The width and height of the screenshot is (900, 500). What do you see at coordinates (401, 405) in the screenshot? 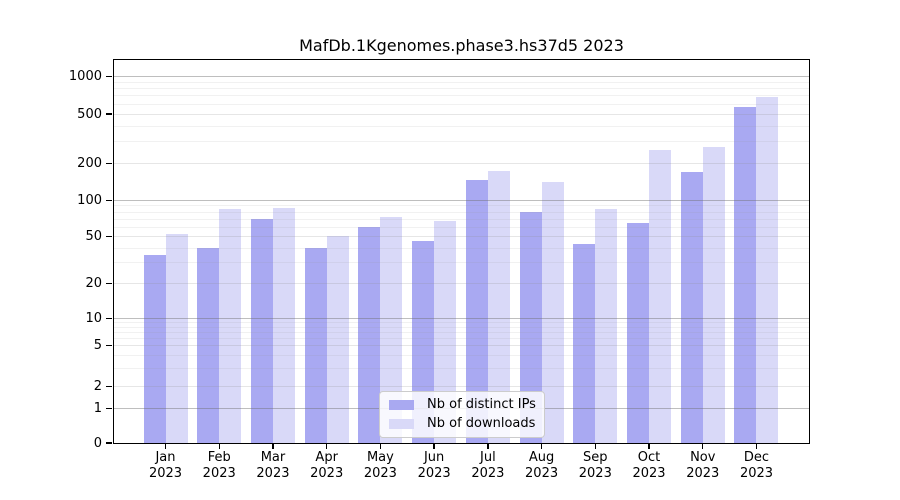
I see `legend-swatch-distinct-ips` at bounding box center [401, 405].